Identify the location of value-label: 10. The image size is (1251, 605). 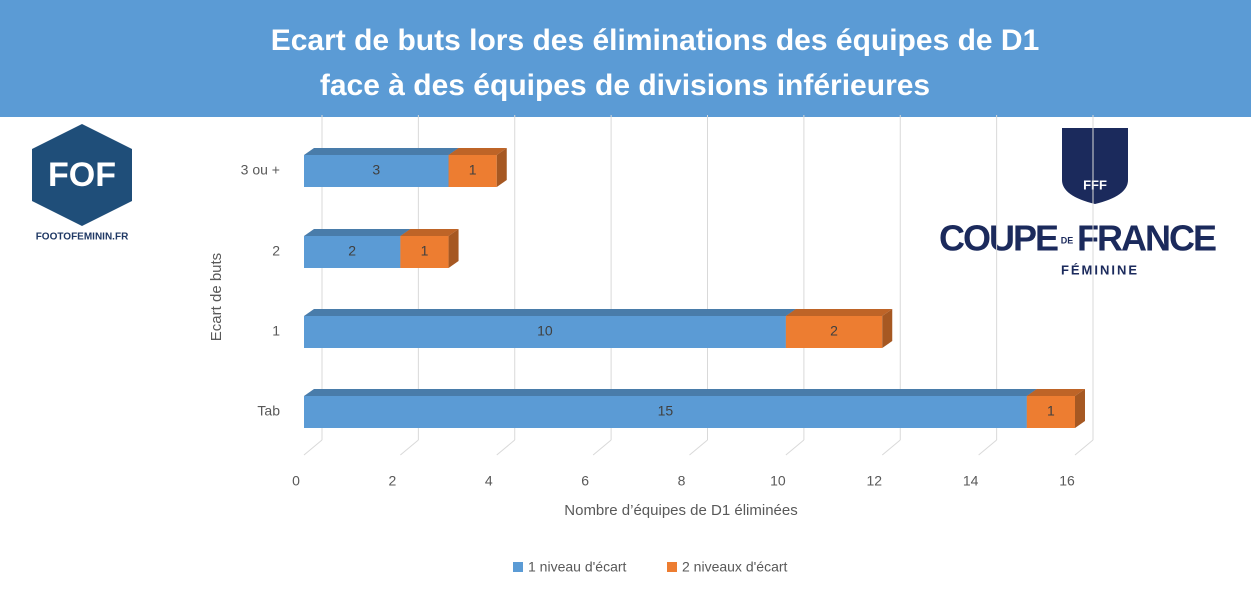
(545, 331).